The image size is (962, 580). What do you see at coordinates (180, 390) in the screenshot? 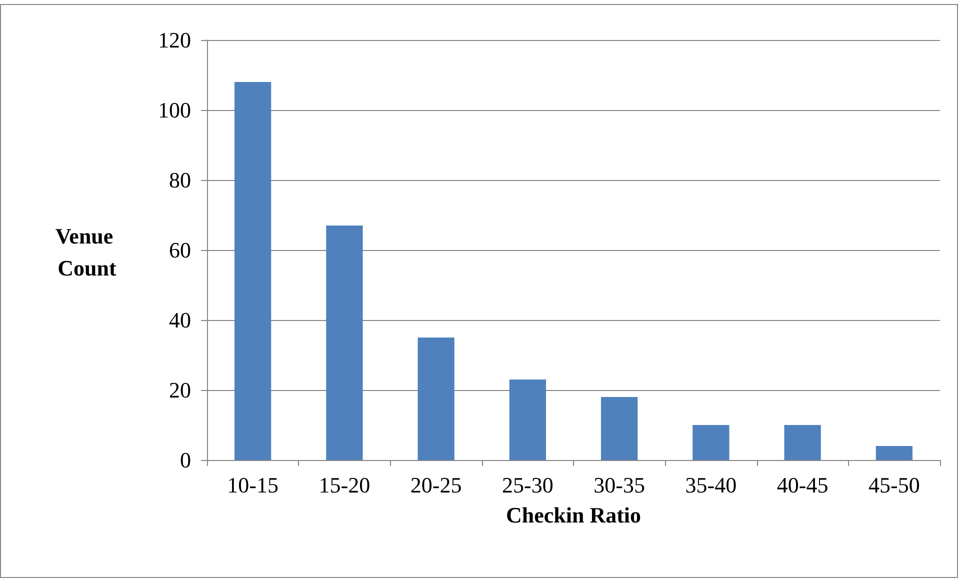
I see `y-tick-label: 20` at bounding box center [180, 390].